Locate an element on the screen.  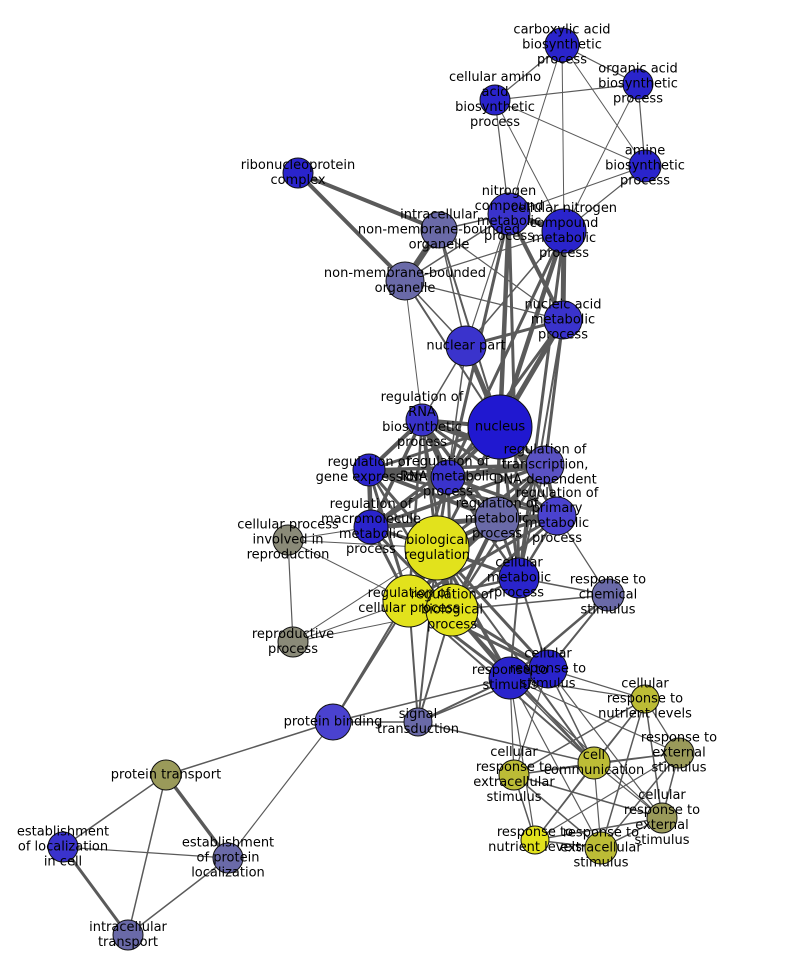
graph-node-regulation_of_macromolecule_metabolic_process is located at coordinates (371, 527).